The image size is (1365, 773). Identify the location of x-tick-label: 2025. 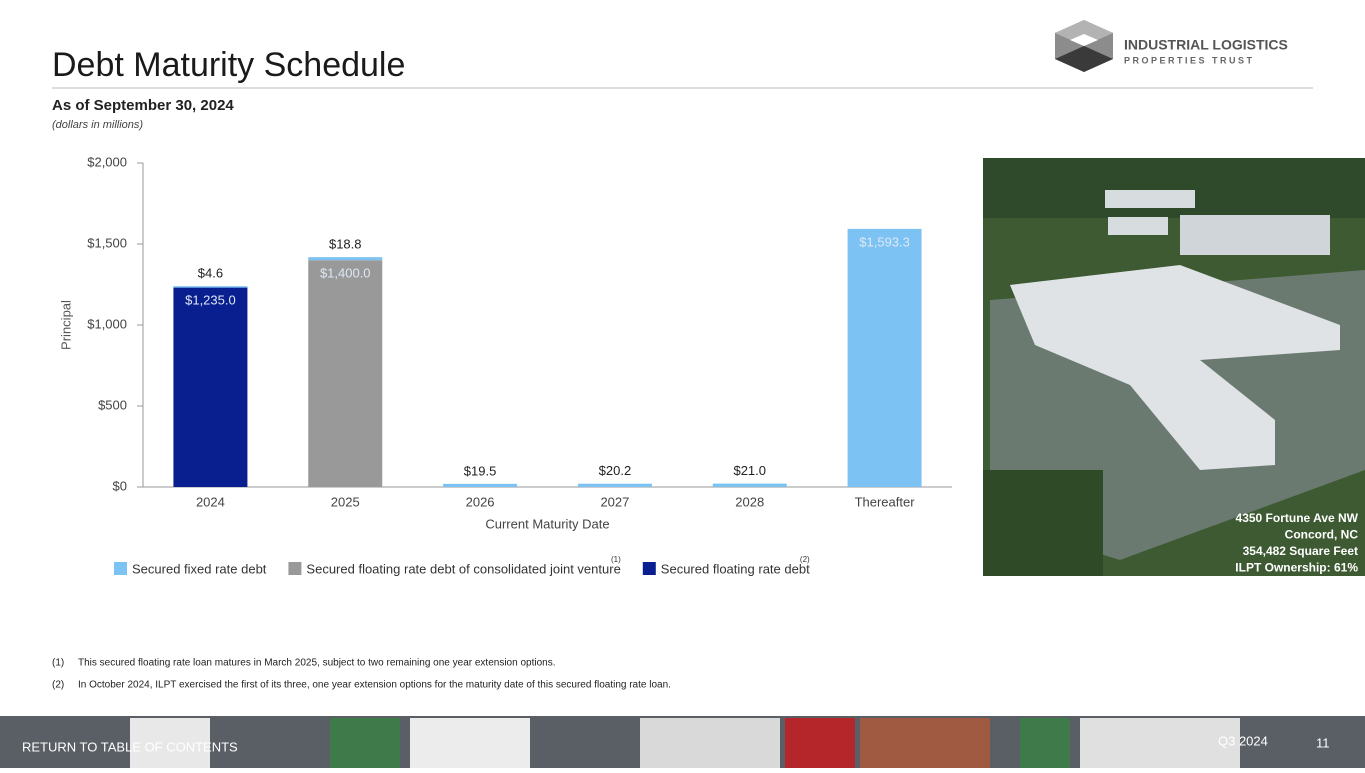
(345, 501).